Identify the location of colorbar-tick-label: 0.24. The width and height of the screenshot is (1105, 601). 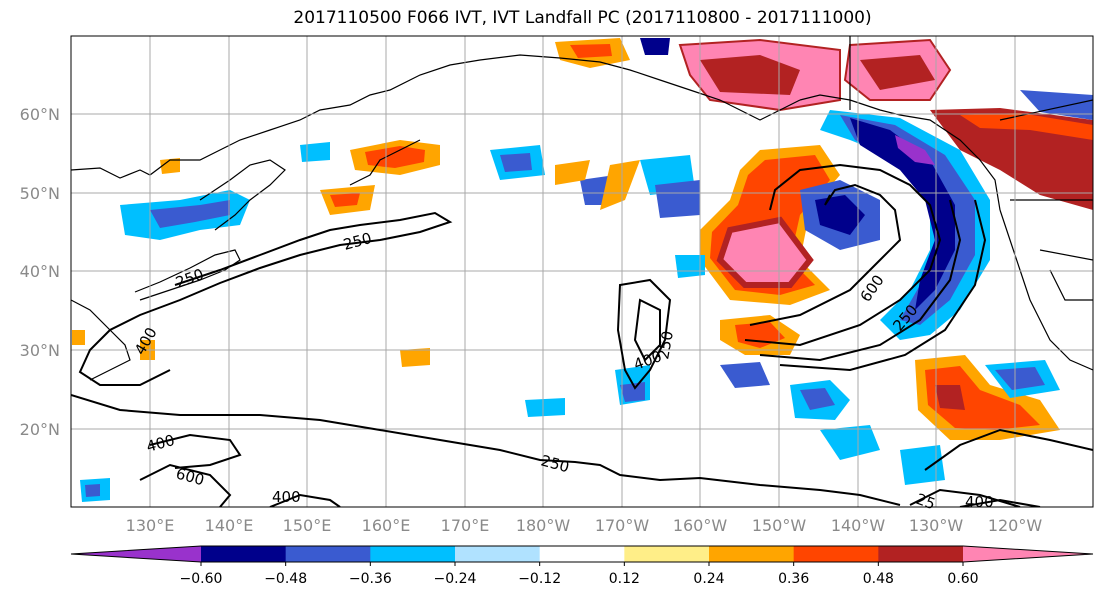
(708, 579).